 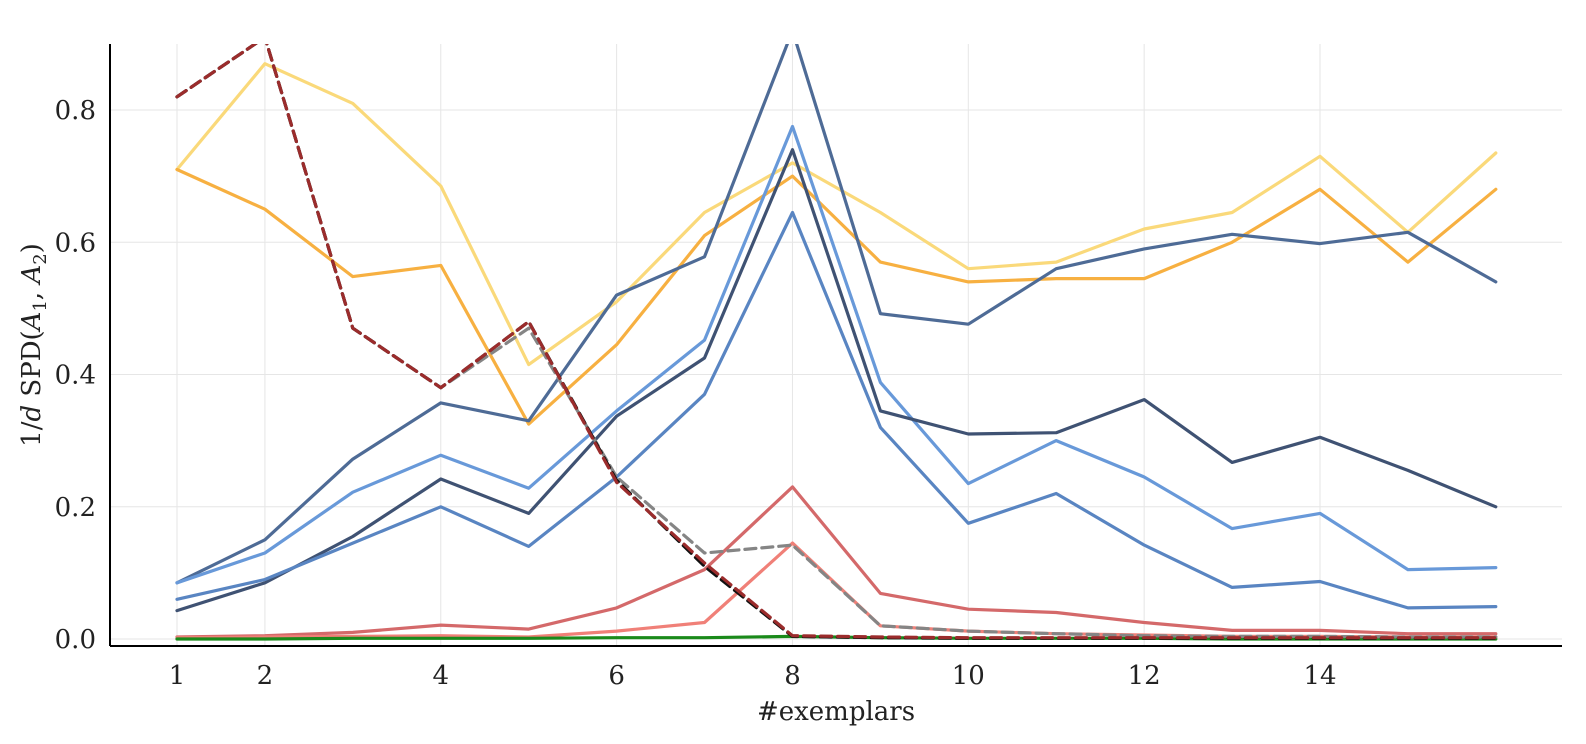 I want to click on y-tick-label: 0.8, so click(x=75, y=111).